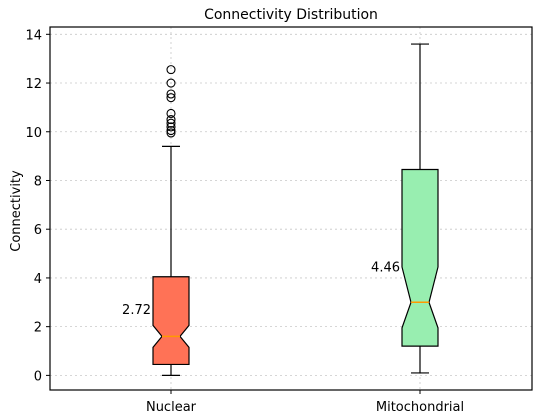 The image size is (550, 418). Describe the element at coordinates (33, 35) in the screenshot. I see `y-tick-label: 14` at that location.